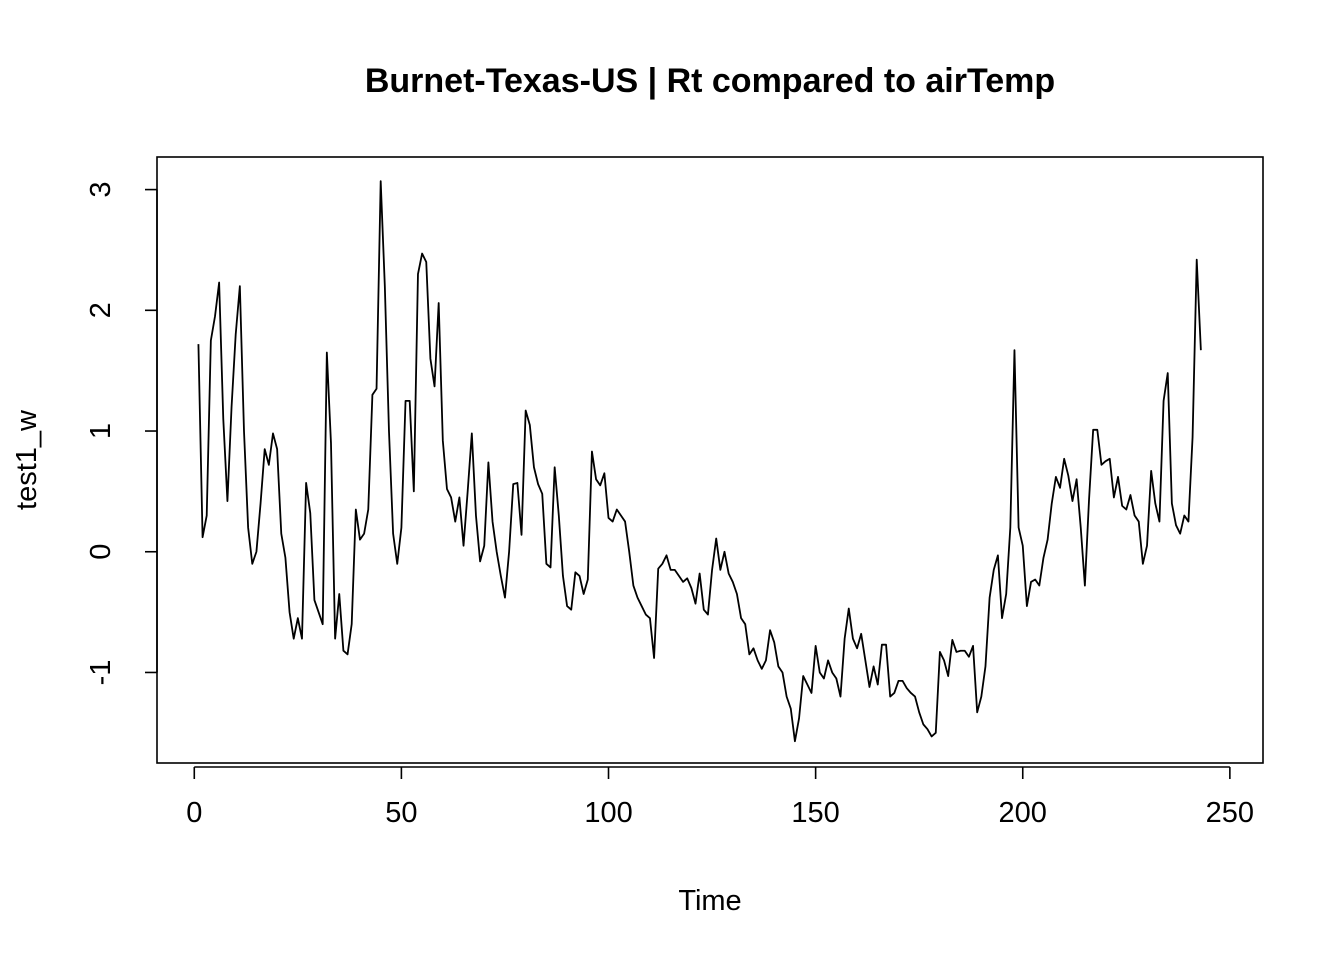 The width and height of the screenshot is (1344, 960). What do you see at coordinates (1023, 813) in the screenshot?
I see `x-tick-label: 200` at bounding box center [1023, 813].